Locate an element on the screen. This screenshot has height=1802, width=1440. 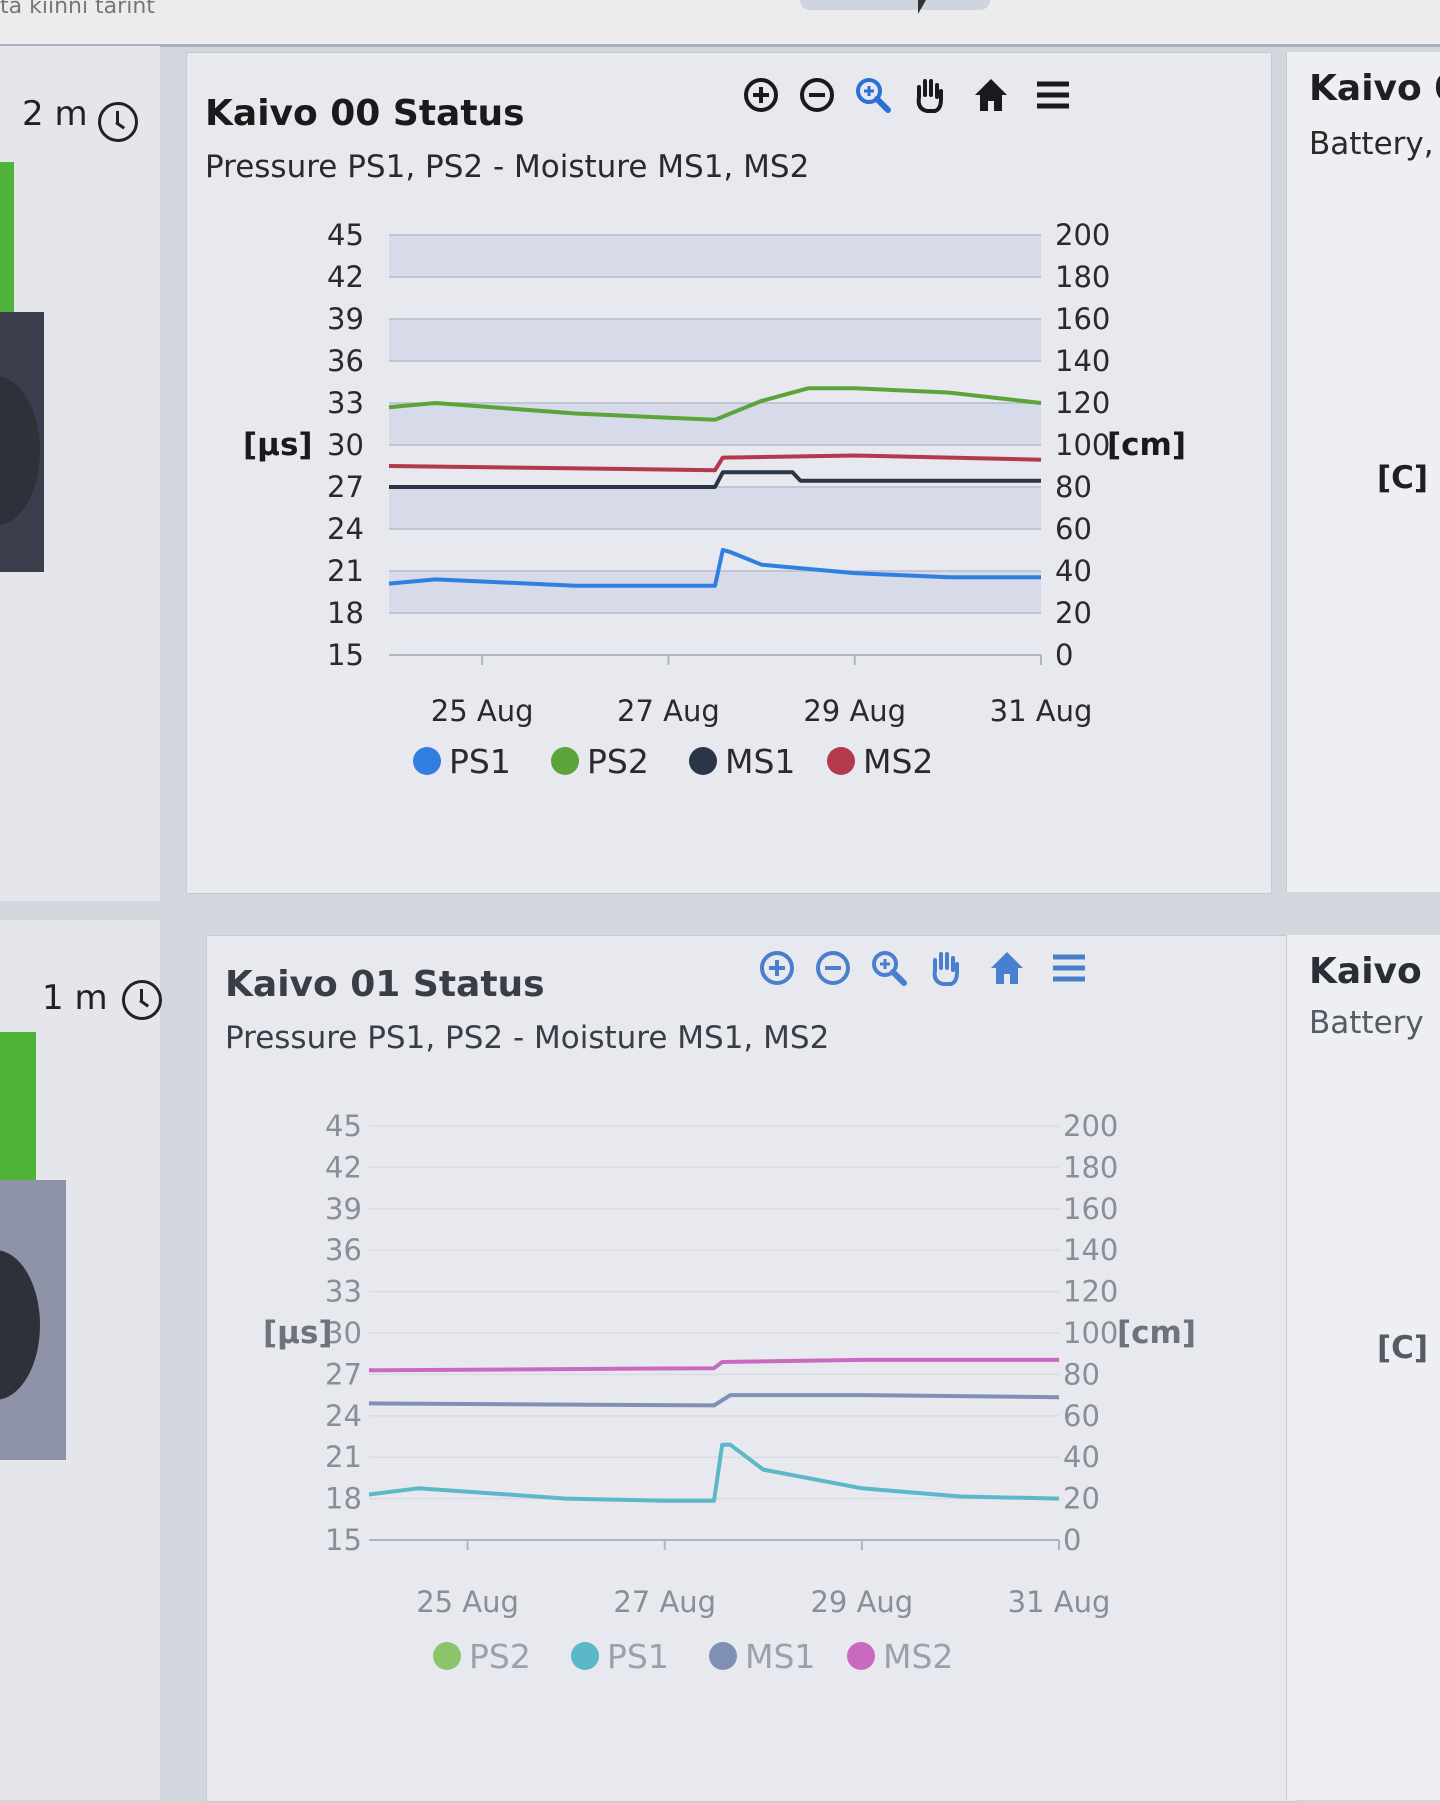
x-tick-label: 31 Aug is located at coordinates (1059, 1602).